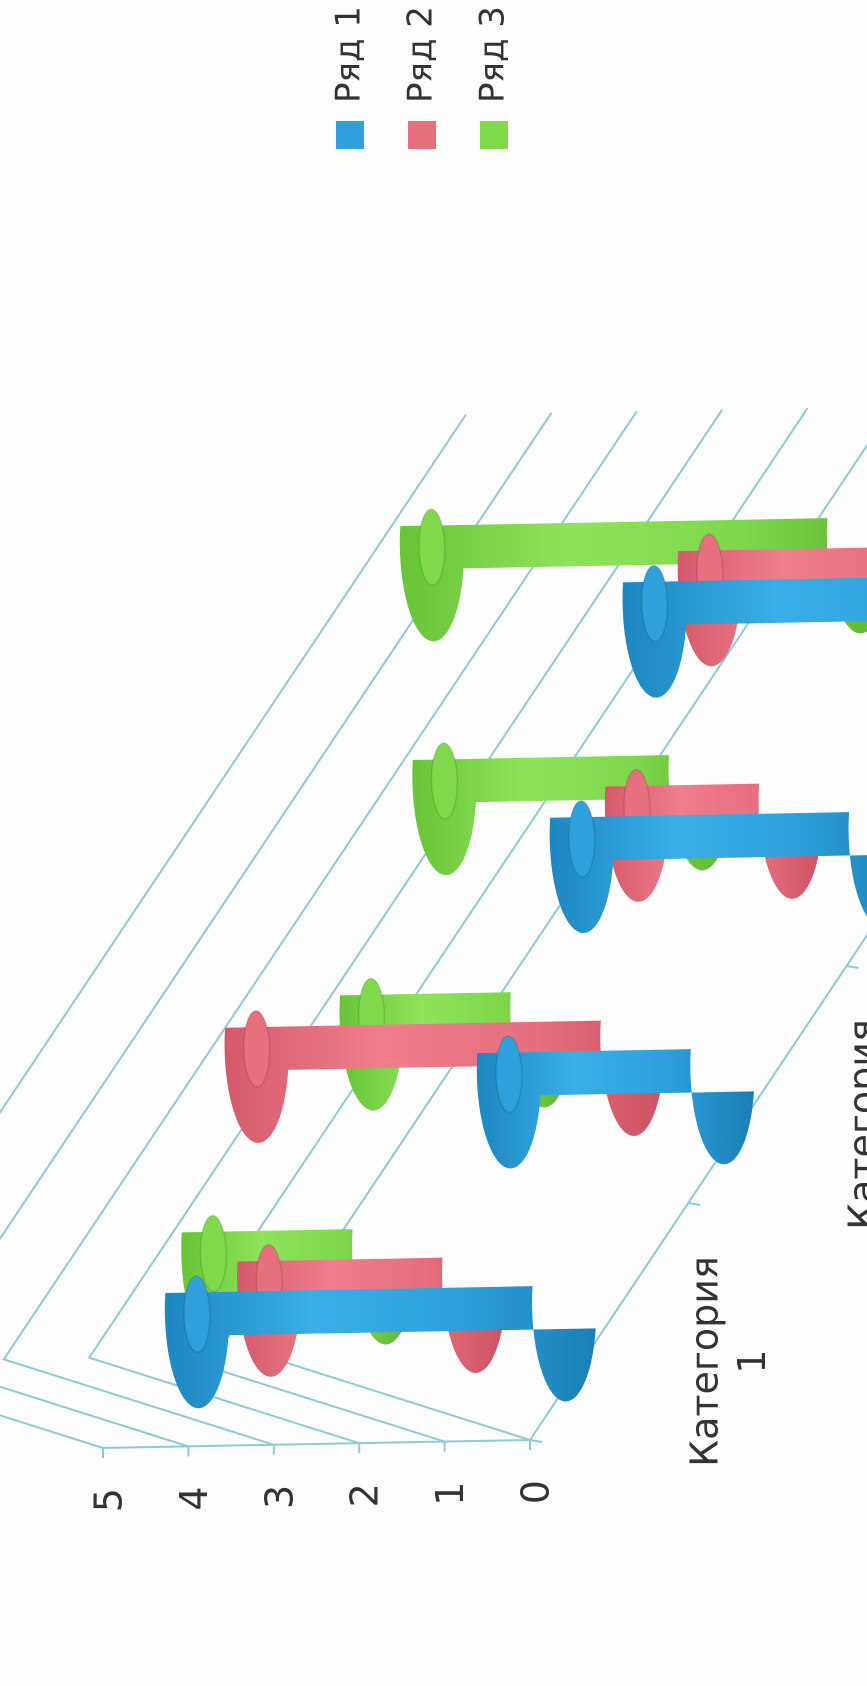 This screenshot has height=1686, width=867. I want to click on legend-label: Ряд 3, so click(493, 54).